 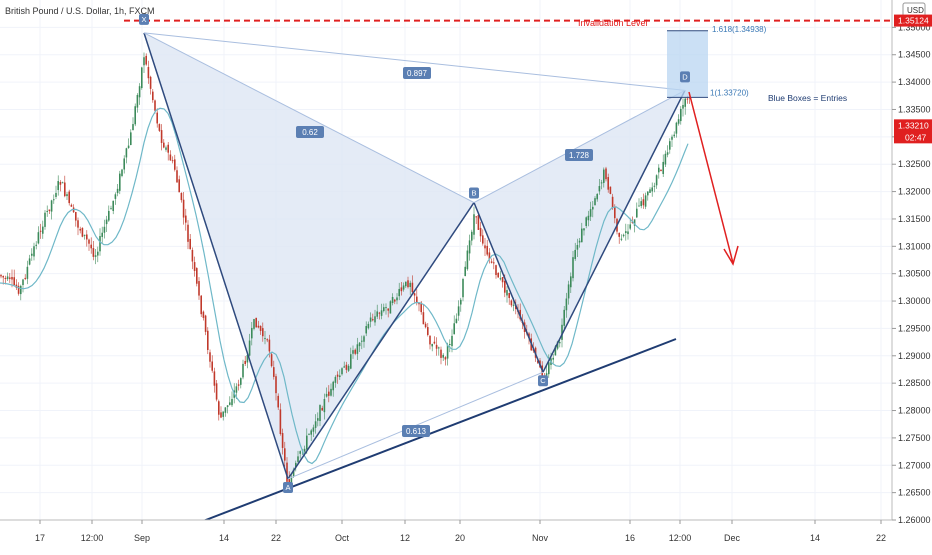 I want to click on point-label: X, so click(x=143, y=19).